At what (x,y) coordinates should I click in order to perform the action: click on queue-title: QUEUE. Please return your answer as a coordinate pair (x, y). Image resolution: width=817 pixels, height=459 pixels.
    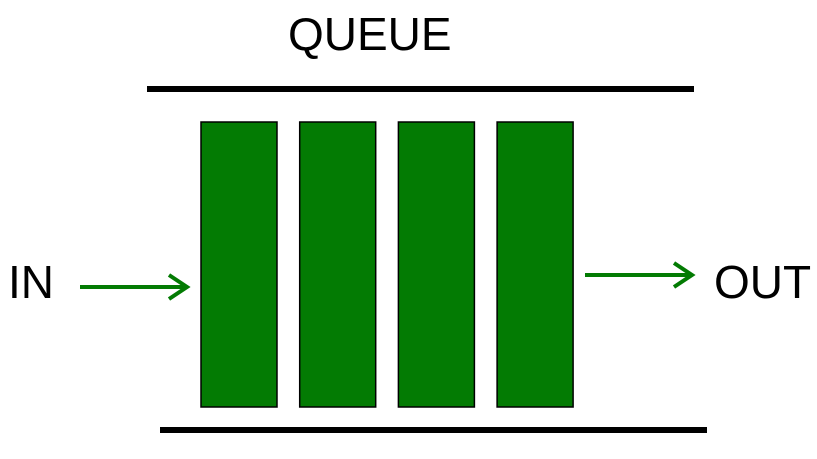
    Looking at the image, I should click on (370, 34).